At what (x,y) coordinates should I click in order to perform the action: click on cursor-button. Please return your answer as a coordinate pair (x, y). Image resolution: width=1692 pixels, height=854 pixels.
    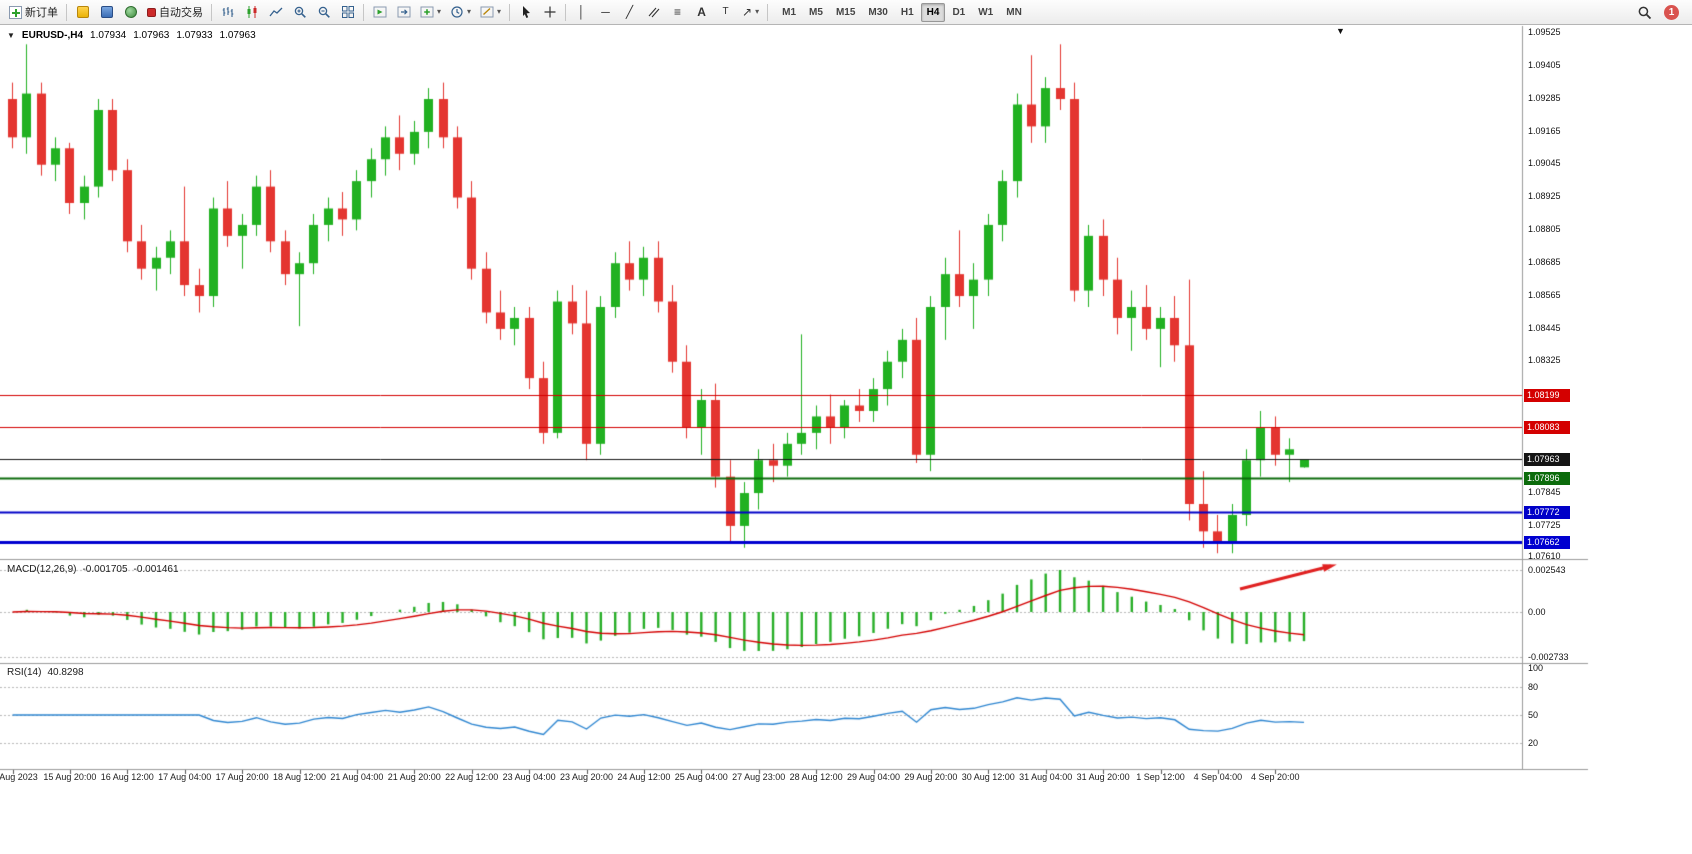
    Looking at the image, I should click on (525, 12).